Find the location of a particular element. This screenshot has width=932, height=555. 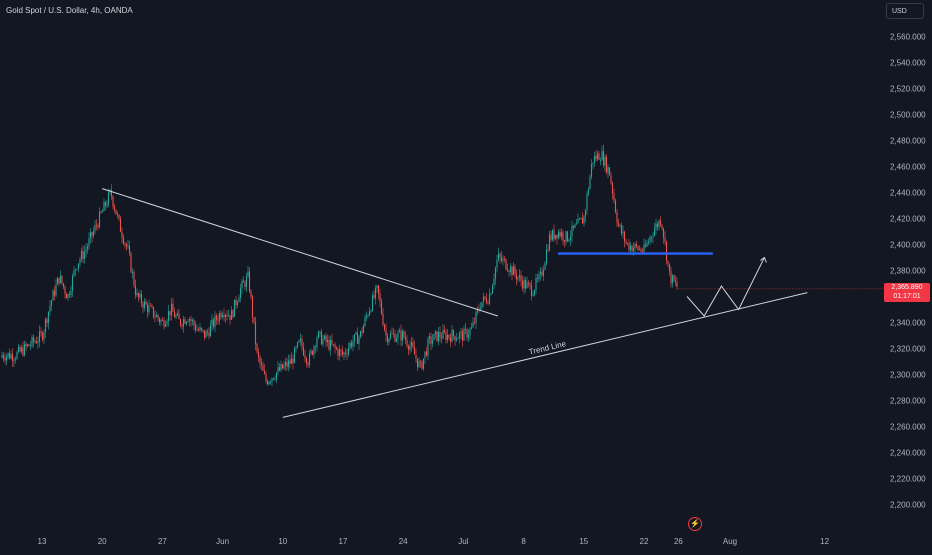

time-tick-label: 10 is located at coordinates (282, 541).